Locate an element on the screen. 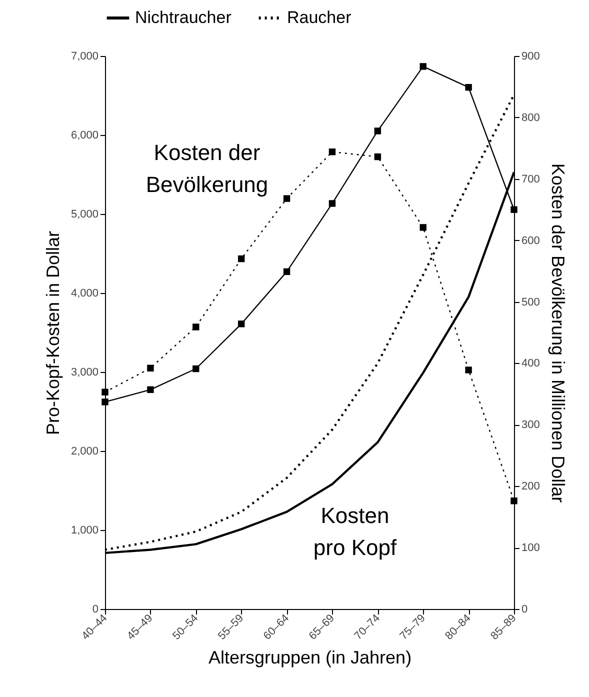 Image resolution: width=589 pixels, height=697 pixels. y2-tick-label: 800 is located at coordinates (531, 118).